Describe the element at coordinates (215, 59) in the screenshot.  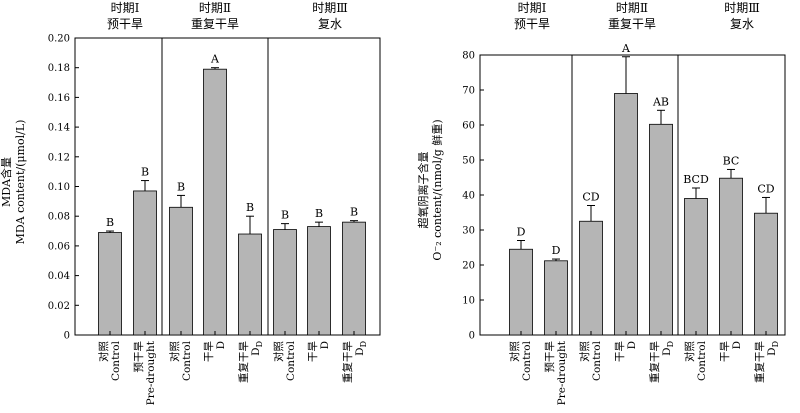
I see `significance-letter: A` at that location.